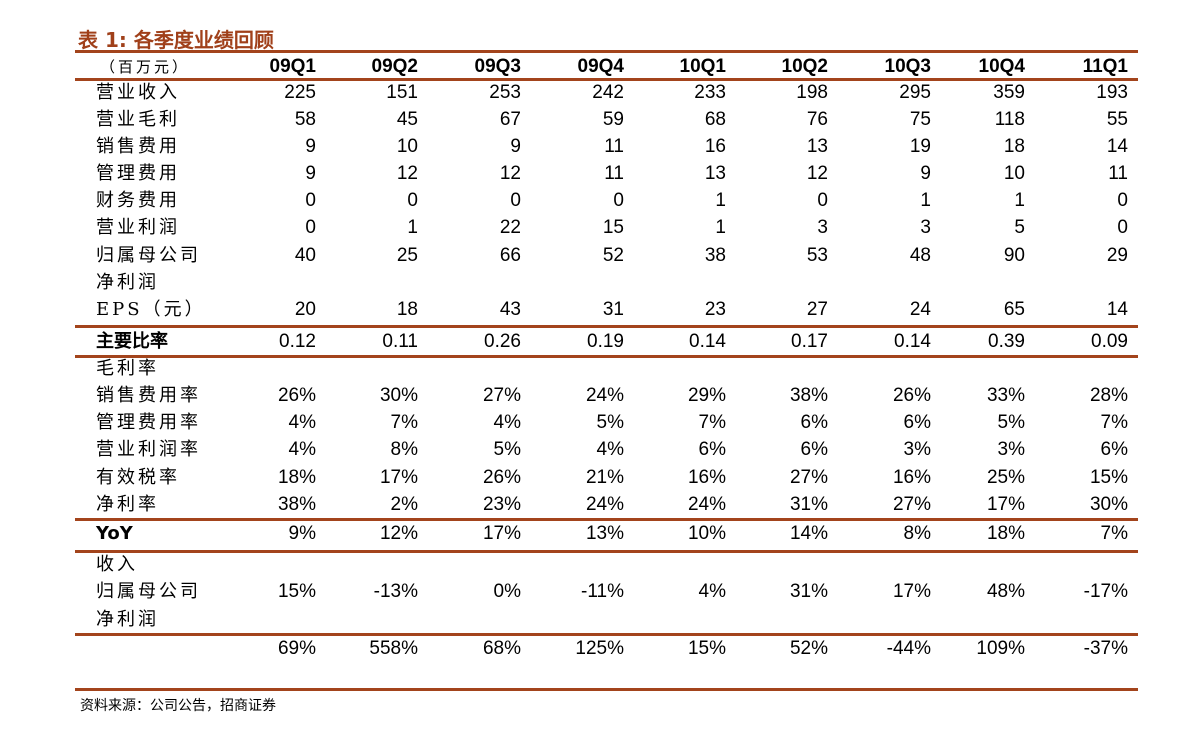 This screenshot has height=734, width=1191. Describe the element at coordinates (595, 565) in the screenshot. I see `table-row: 收入` at that location.